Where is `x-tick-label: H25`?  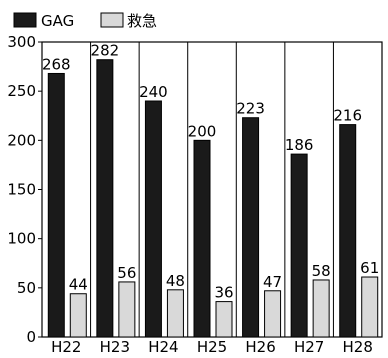 x-tick-label: H25 is located at coordinates (212, 346).